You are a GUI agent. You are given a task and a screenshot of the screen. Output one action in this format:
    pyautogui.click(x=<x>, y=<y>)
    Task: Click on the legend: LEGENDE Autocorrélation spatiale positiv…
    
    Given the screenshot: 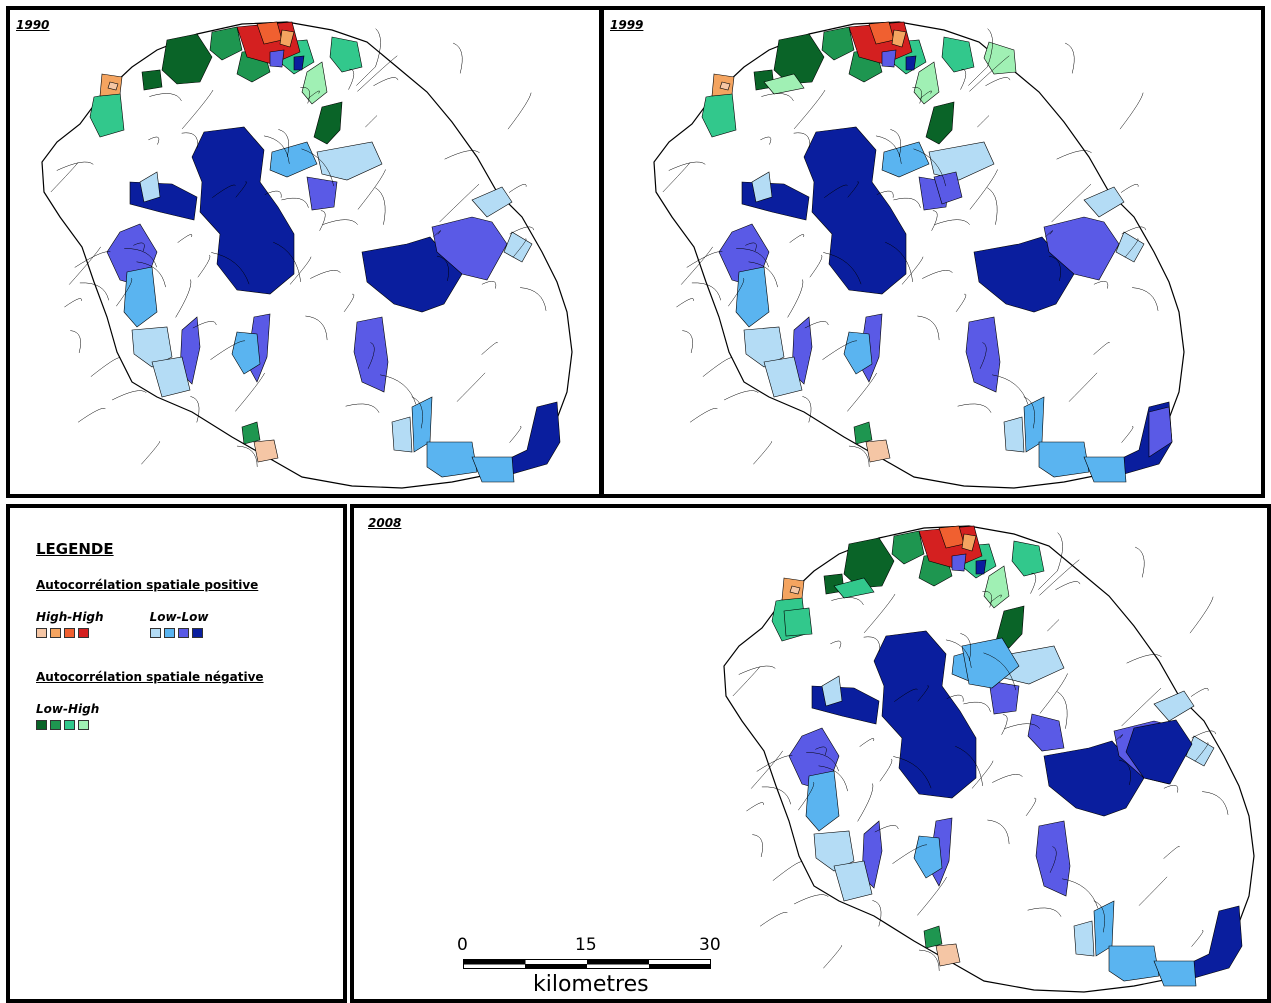 What is the action you would take?
    pyautogui.click(x=166, y=635)
    